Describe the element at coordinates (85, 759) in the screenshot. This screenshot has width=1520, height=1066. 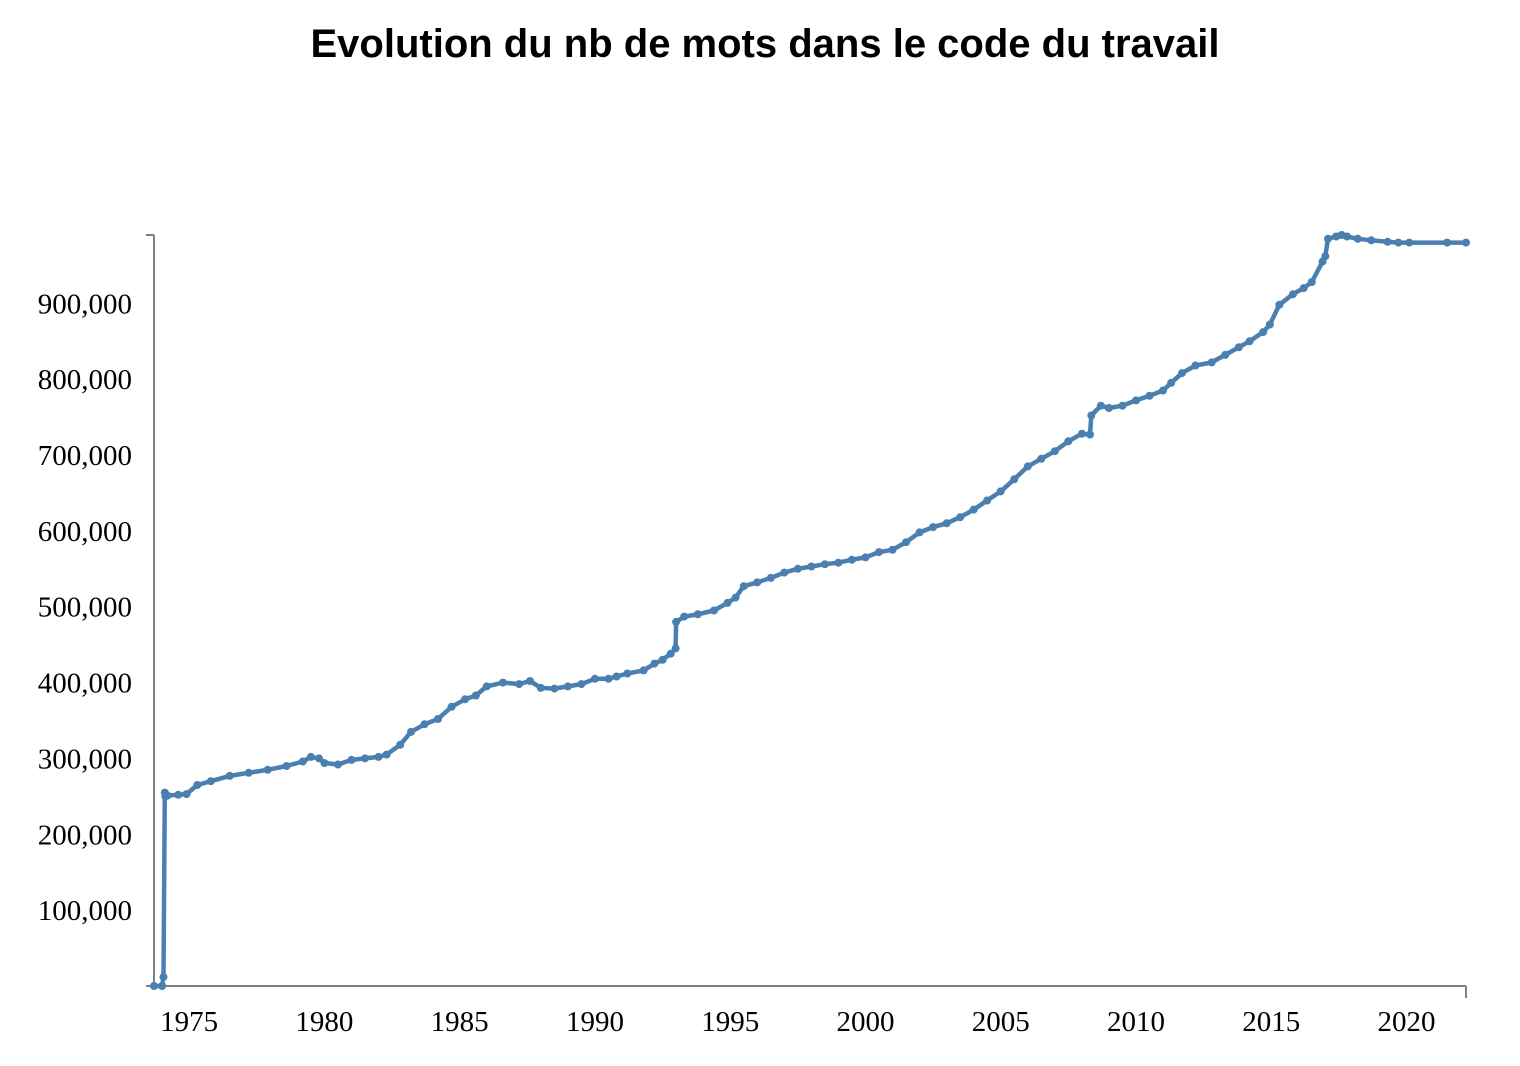
I see `y-tick-label: 300,000` at that location.